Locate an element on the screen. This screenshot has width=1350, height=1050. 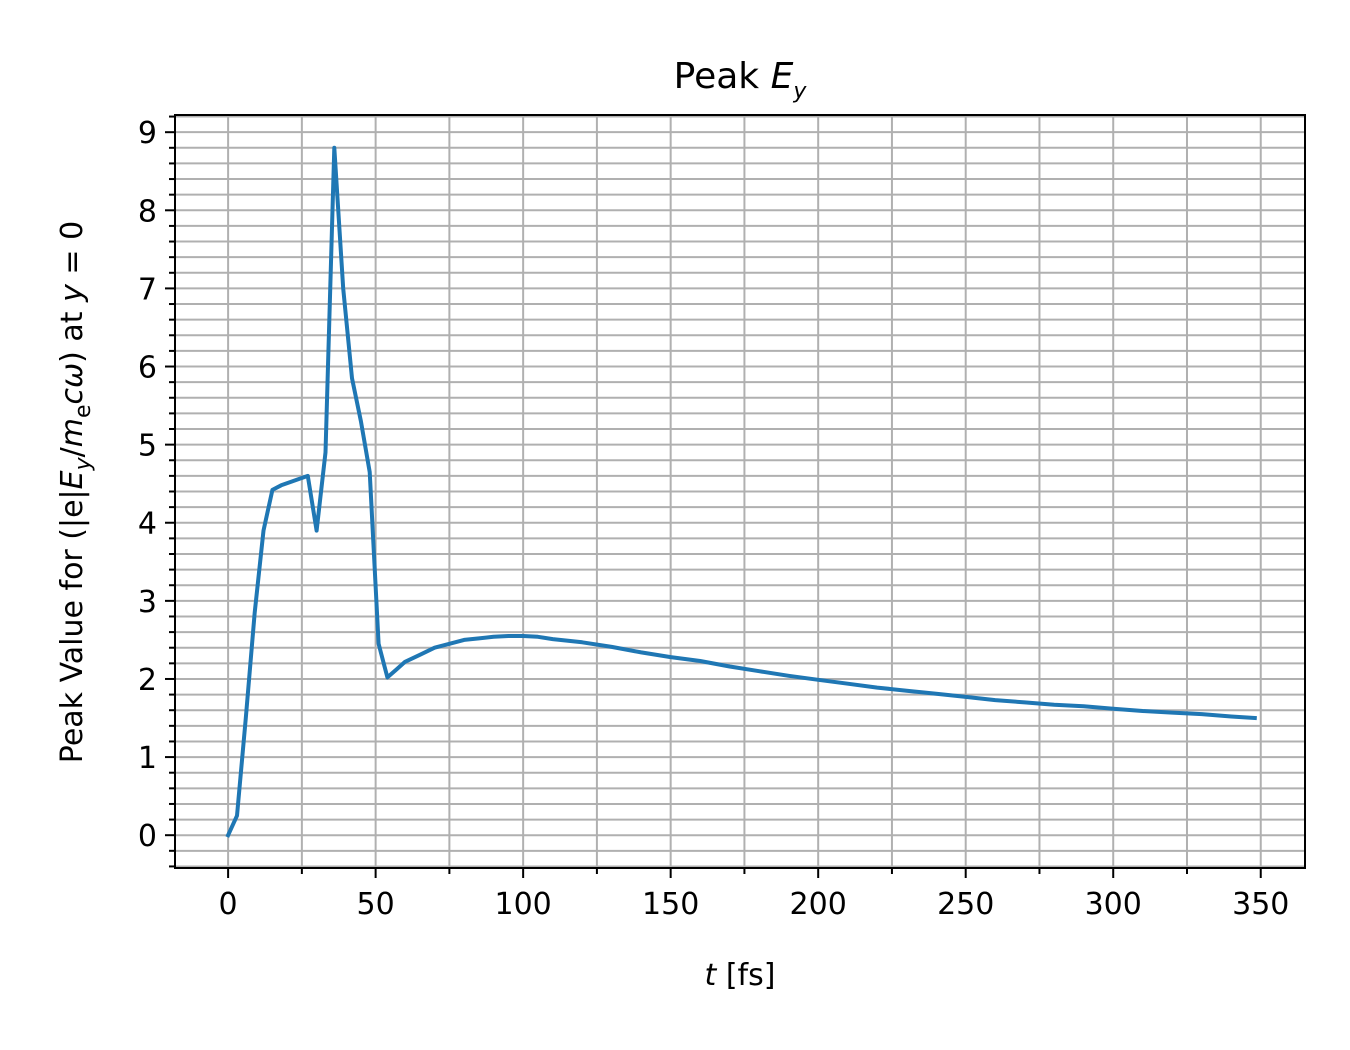
x-tick-label: 200 is located at coordinates (818, 904).